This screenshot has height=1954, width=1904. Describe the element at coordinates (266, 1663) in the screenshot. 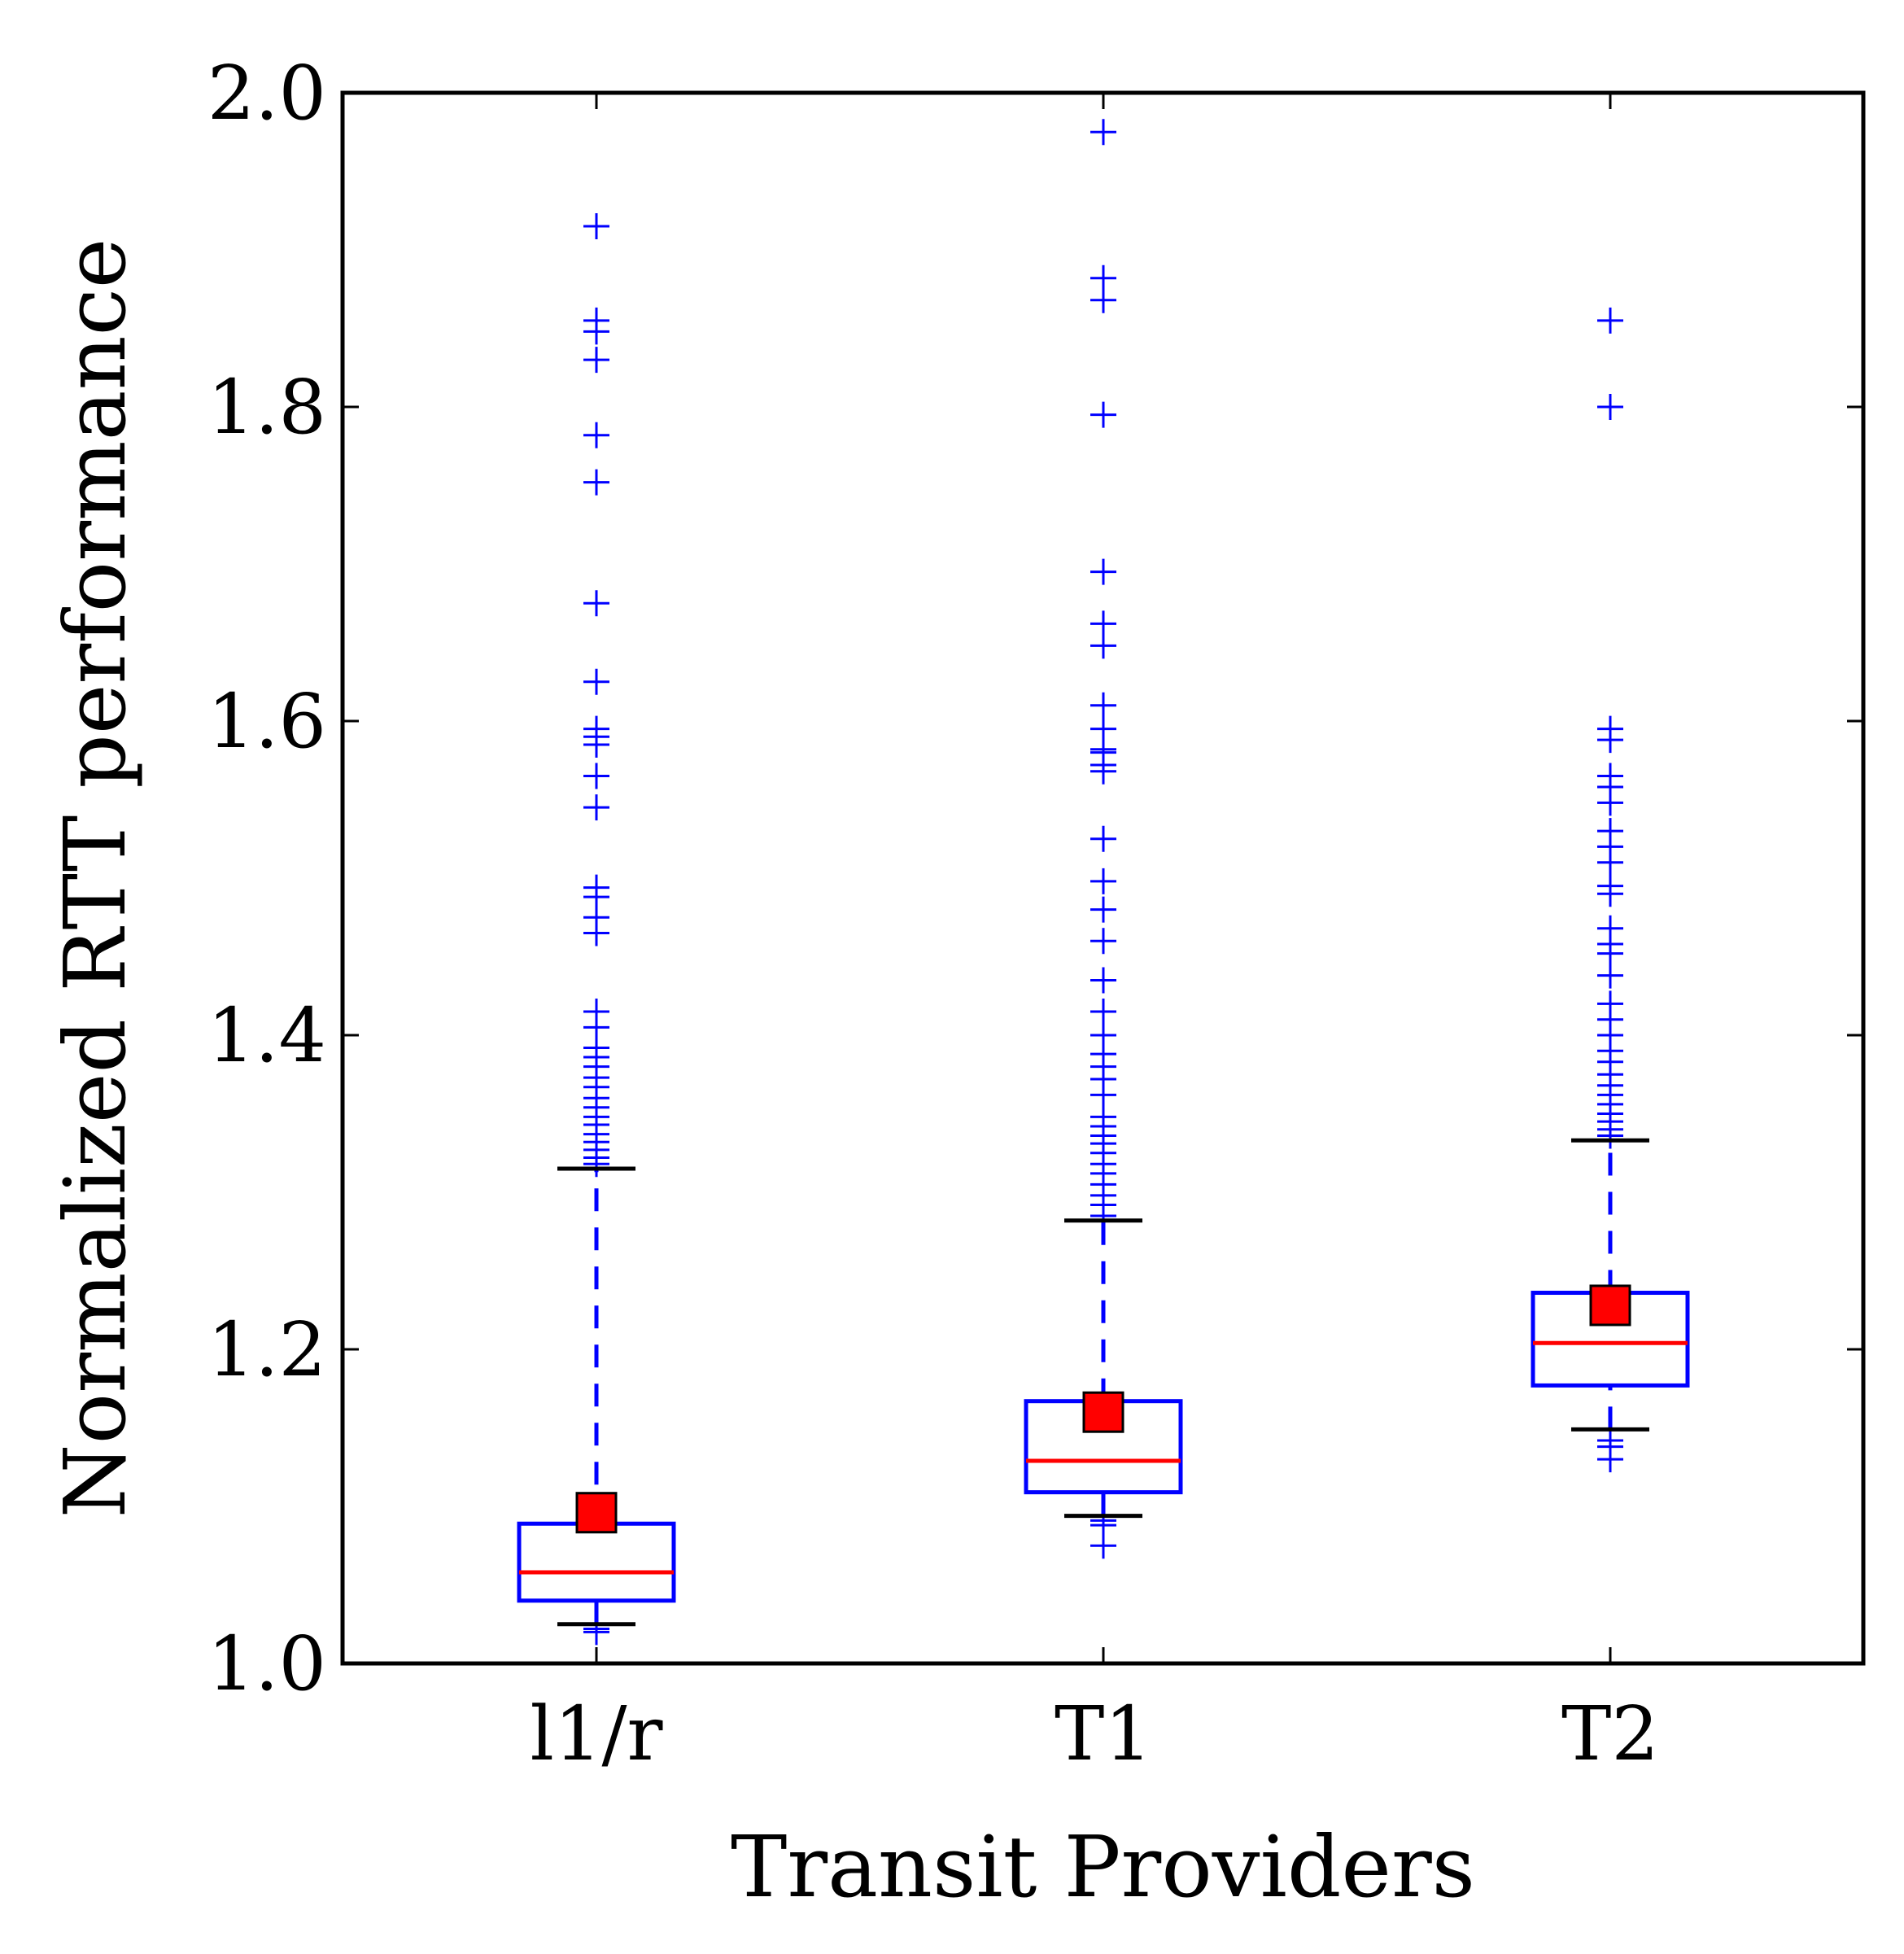

I see `y-tick-label: 1.0` at that location.